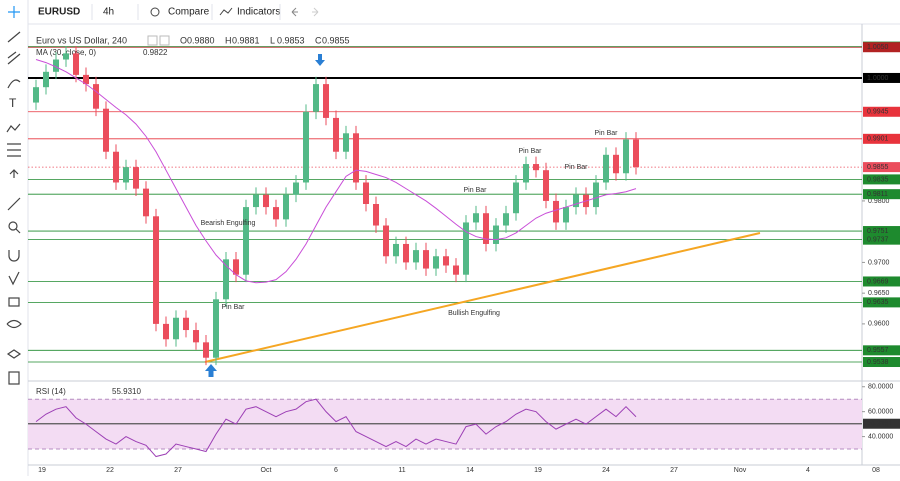 The height and width of the screenshot is (481, 900). Describe the element at coordinates (878, 362) in the screenshot. I see `level-label: 0.9538` at that location.